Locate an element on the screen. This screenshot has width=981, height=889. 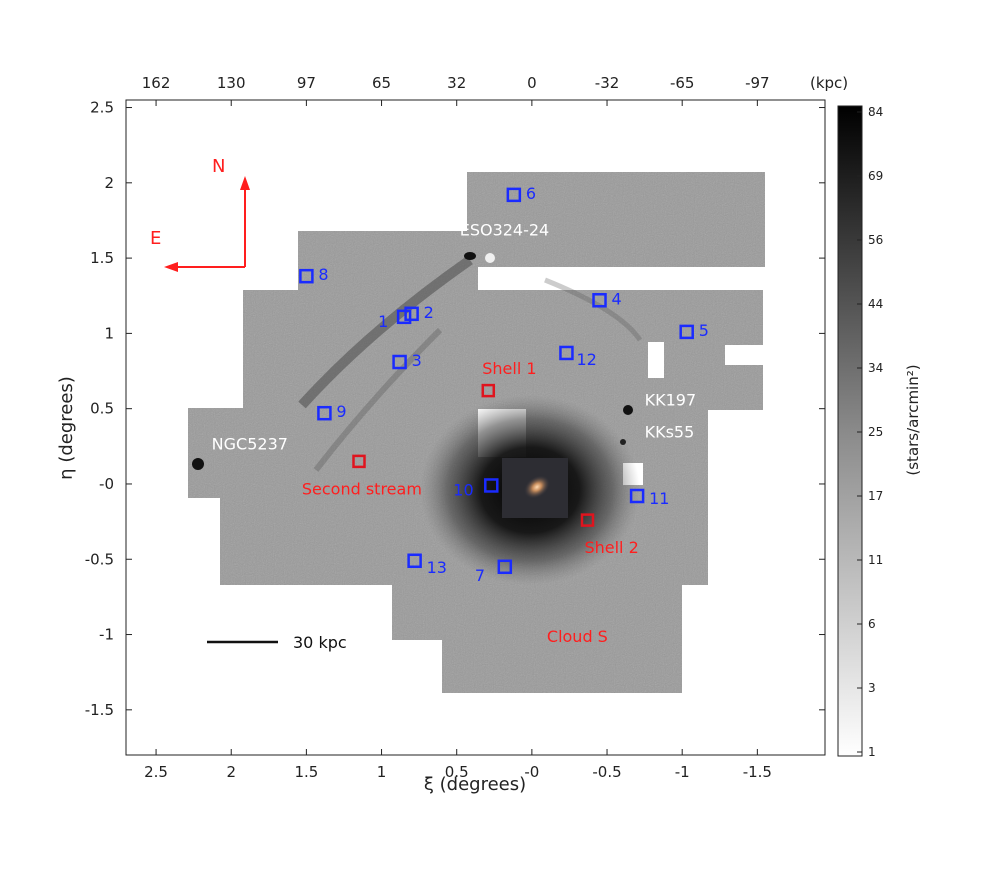
blue-field-label: 12 is located at coordinates (586, 359).